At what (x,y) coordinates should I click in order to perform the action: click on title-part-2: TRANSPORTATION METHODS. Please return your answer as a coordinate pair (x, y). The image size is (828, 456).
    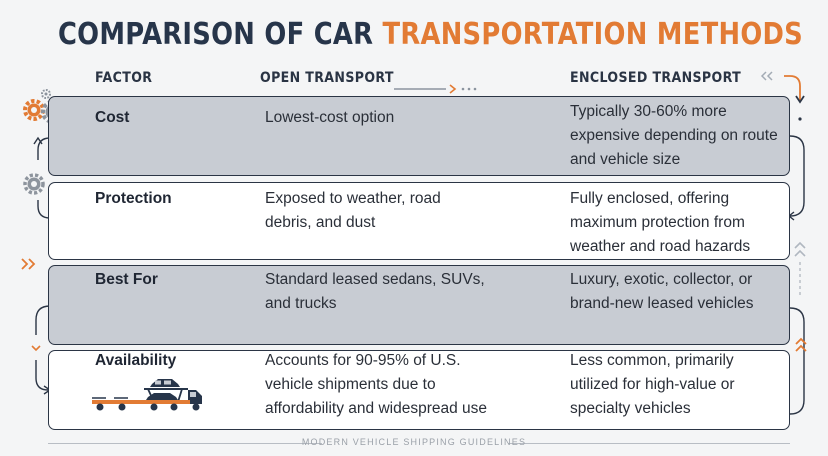
    Looking at the image, I should click on (593, 34).